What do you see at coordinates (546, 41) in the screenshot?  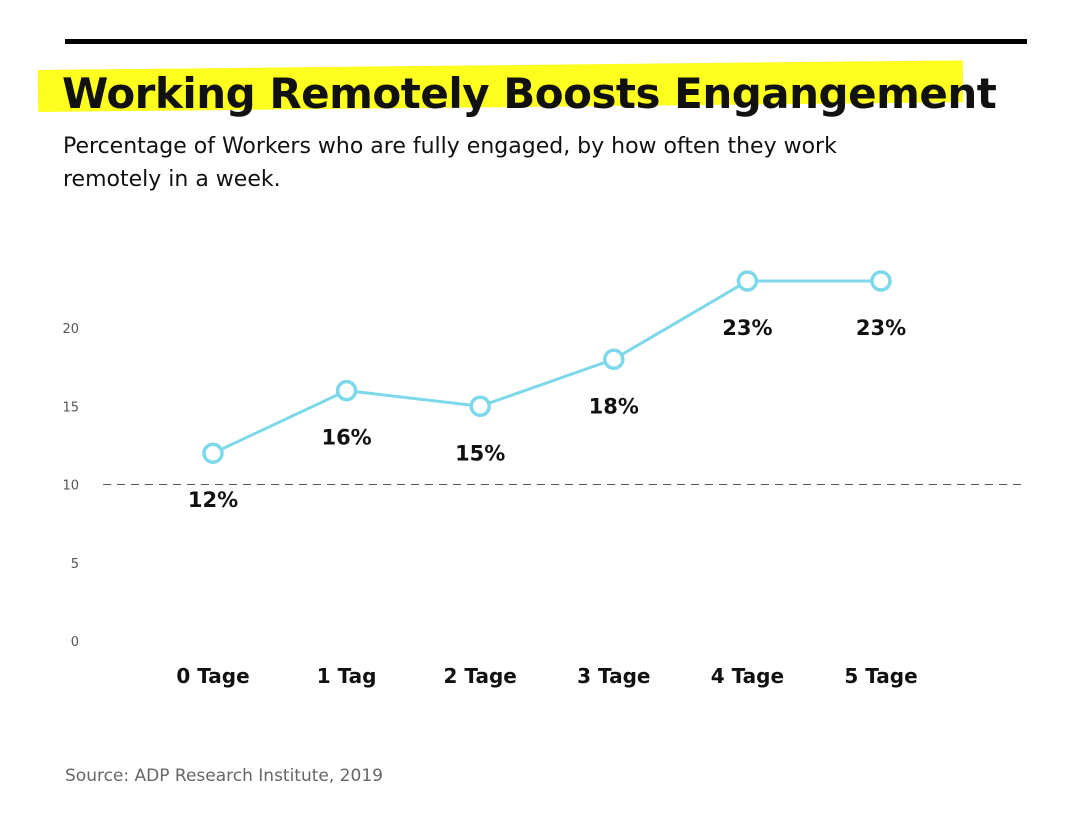 I see `top-rule` at bounding box center [546, 41].